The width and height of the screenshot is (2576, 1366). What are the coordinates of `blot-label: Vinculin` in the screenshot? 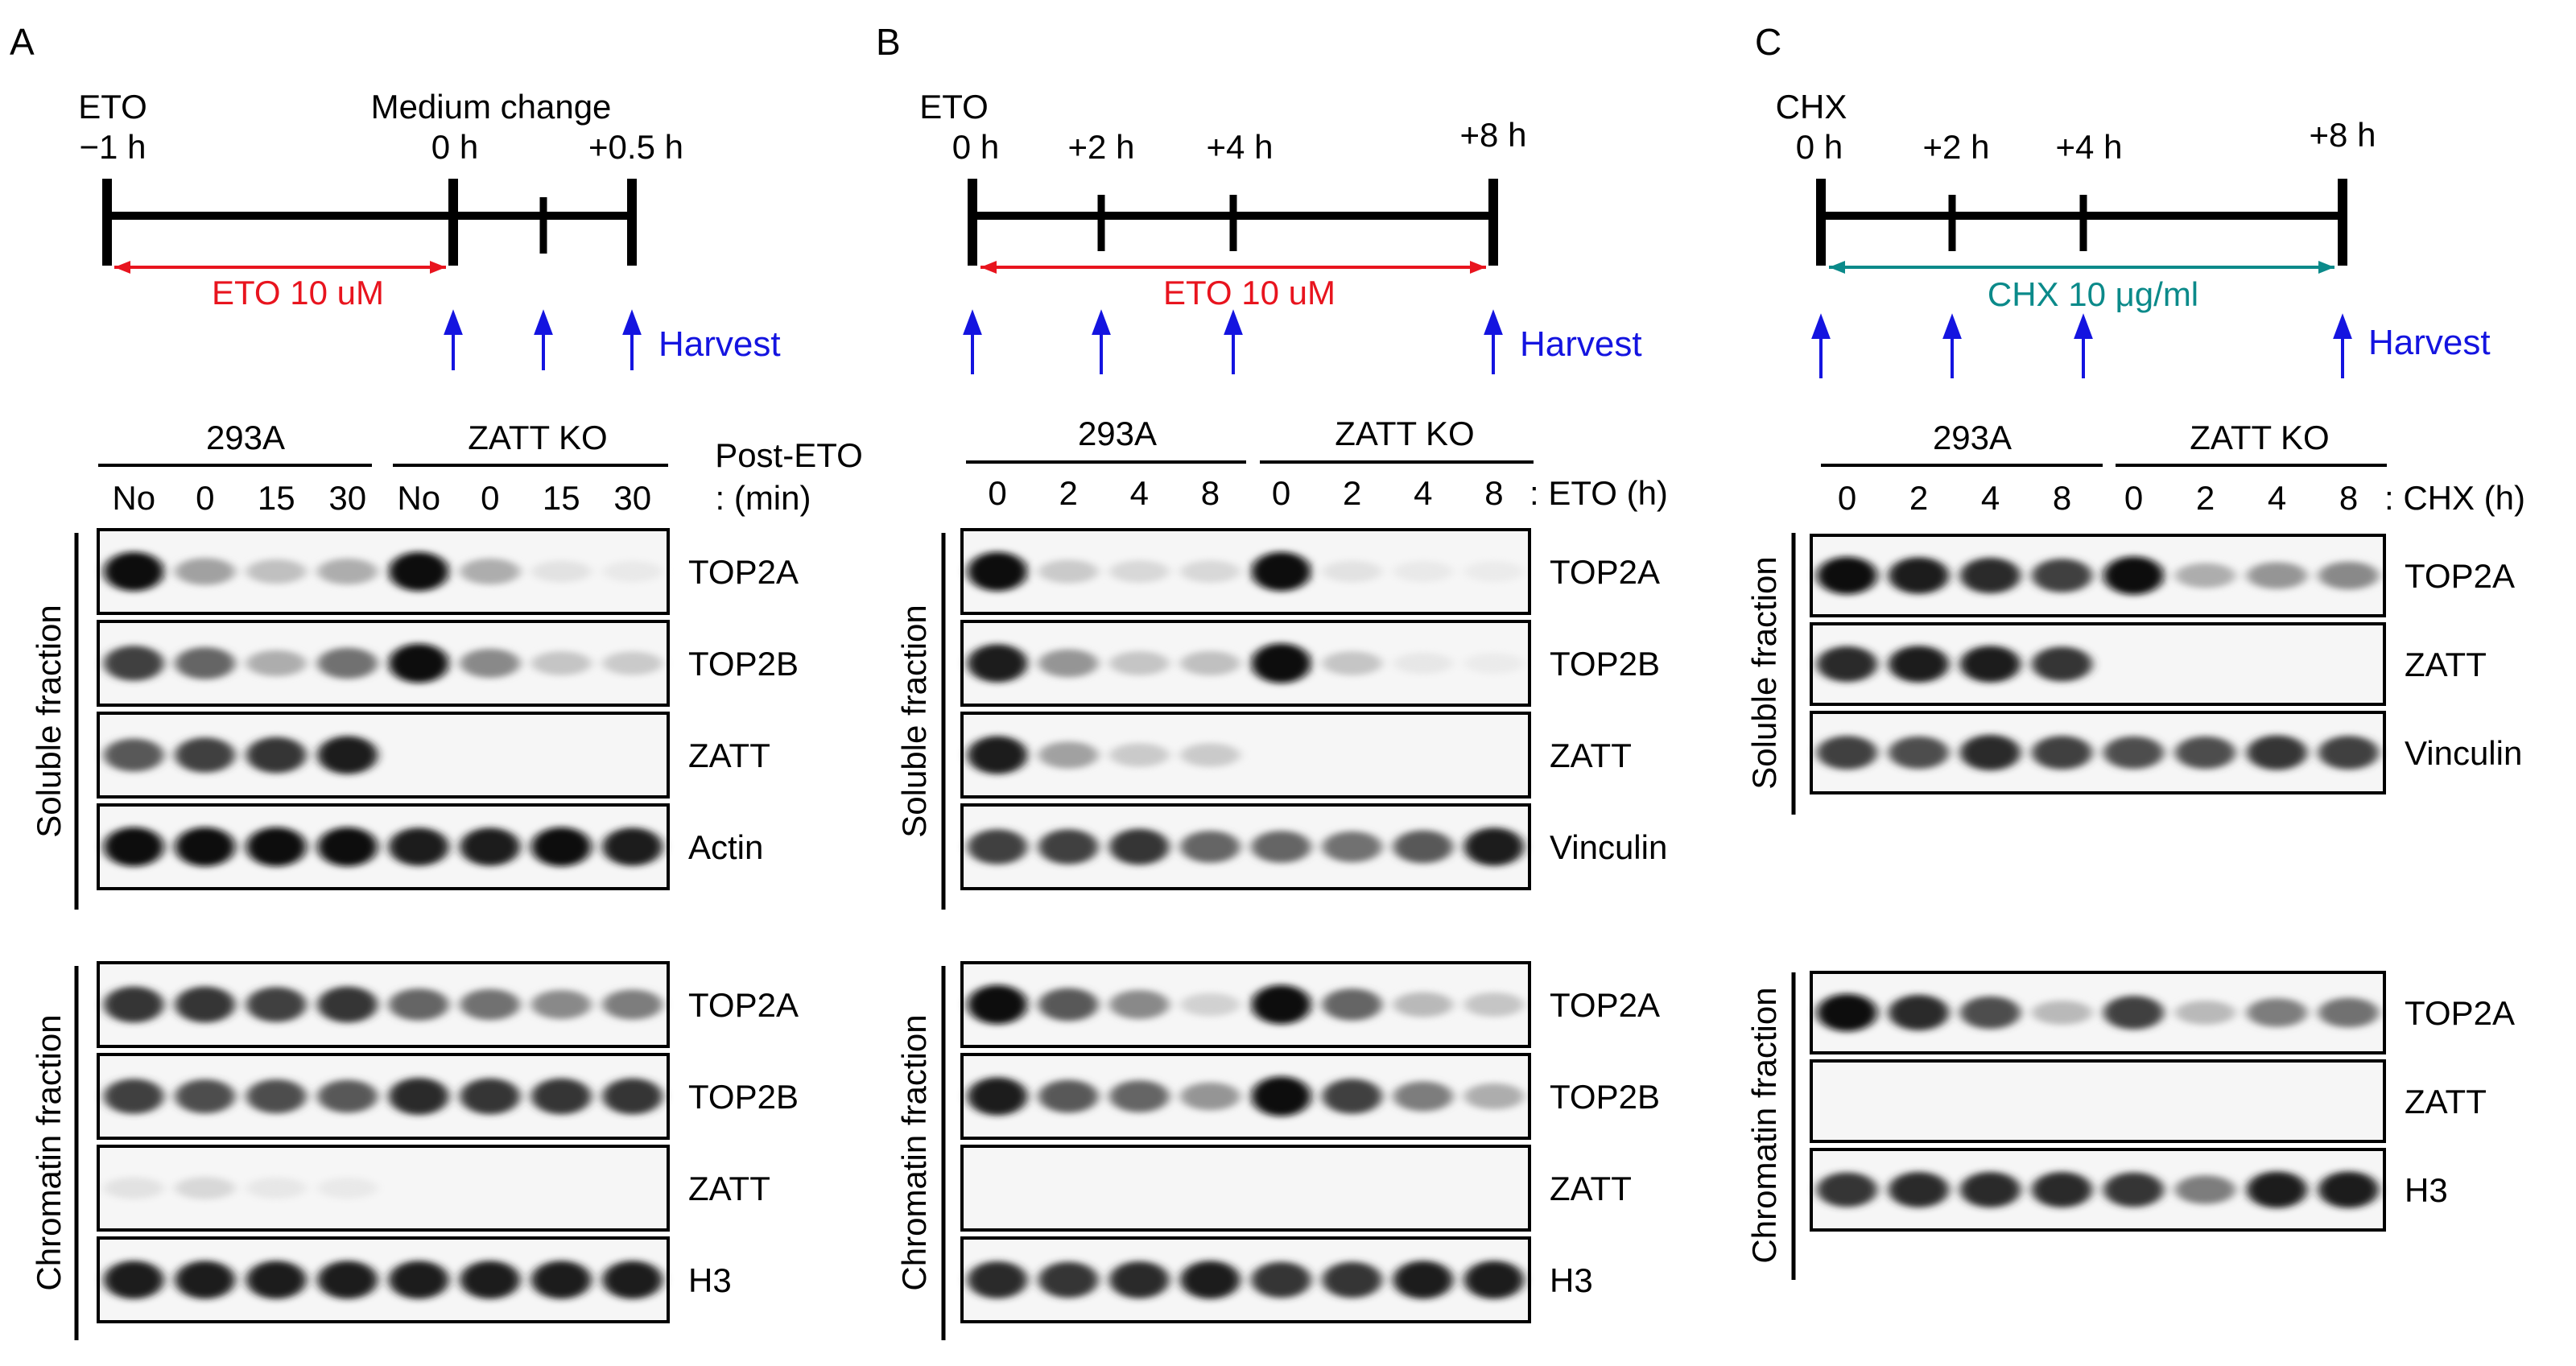 It's located at (1608, 847).